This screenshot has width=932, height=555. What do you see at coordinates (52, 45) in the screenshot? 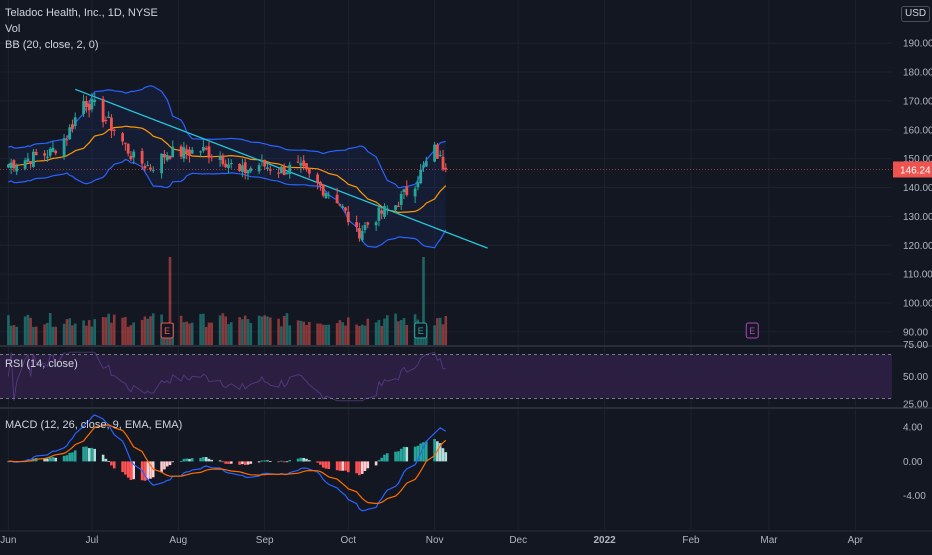
I see `bollinger-legend: BB (20, close, 2, 0)` at bounding box center [52, 45].